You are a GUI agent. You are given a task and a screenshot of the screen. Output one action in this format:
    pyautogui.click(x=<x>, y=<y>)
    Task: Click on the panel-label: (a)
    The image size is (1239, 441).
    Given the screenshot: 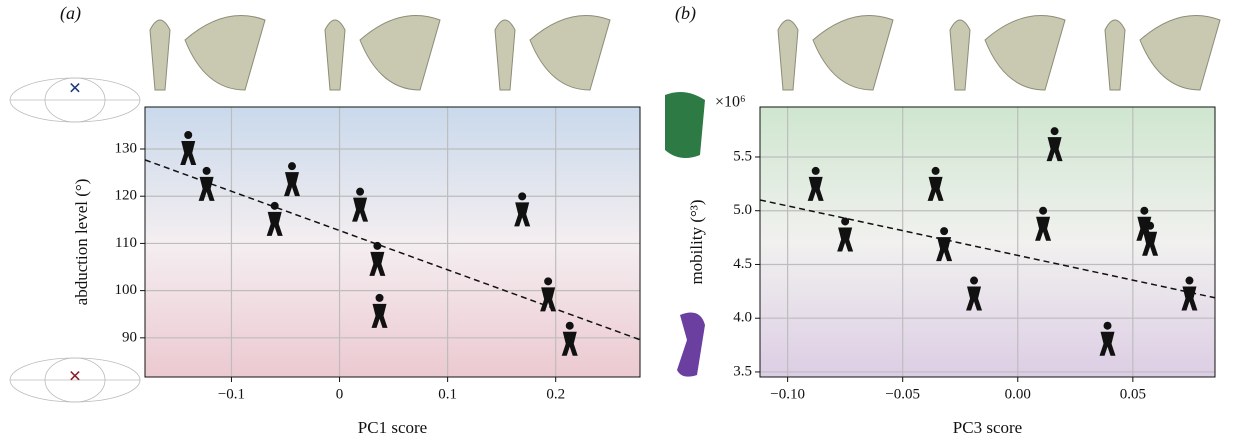 What is the action you would take?
    pyautogui.click(x=70, y=13)
    